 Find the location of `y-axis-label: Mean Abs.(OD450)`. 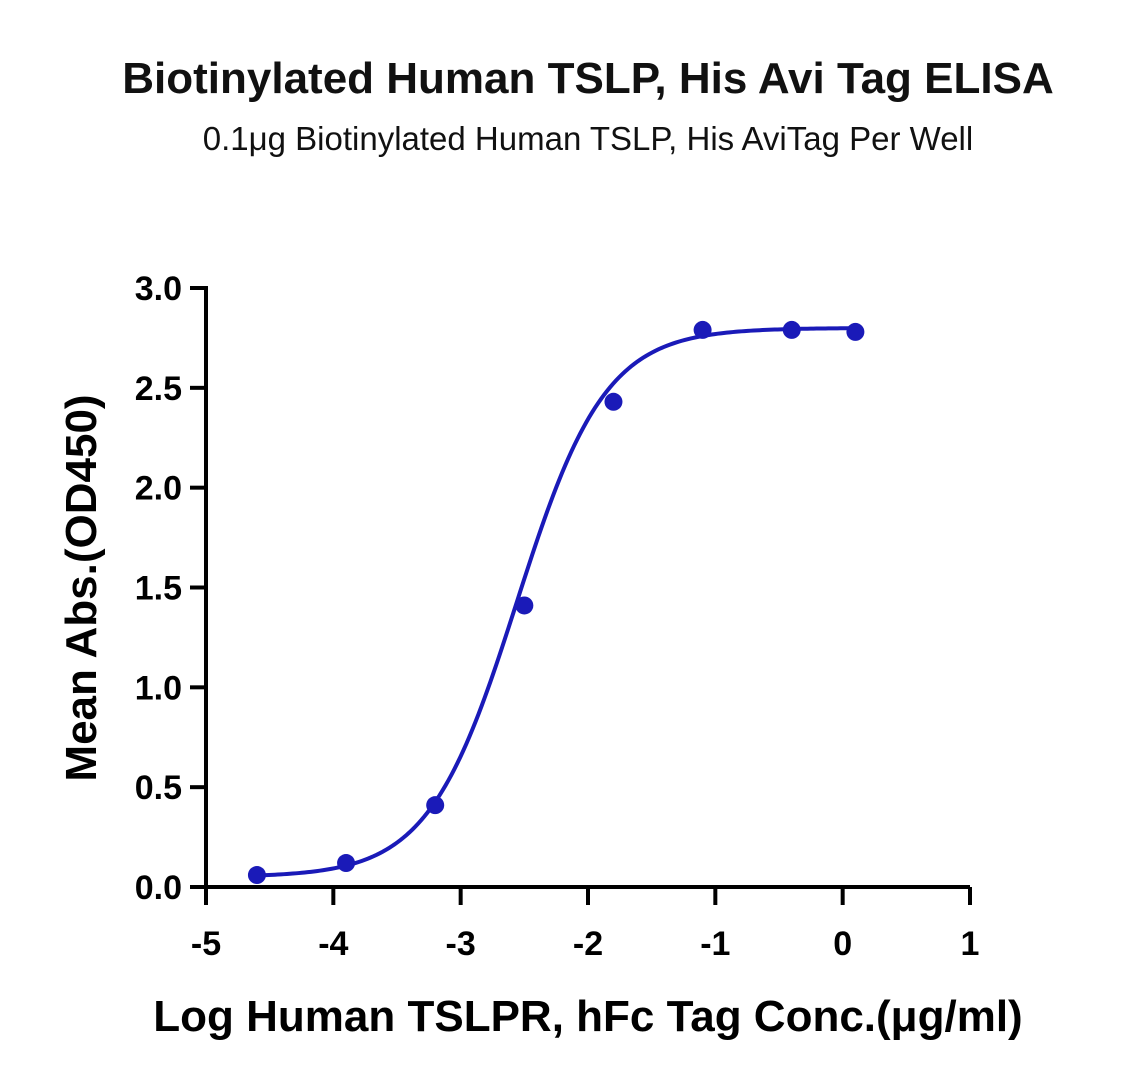

y-axis-label: Mean Abs.(OD450) is located at coordinates (81, 587).